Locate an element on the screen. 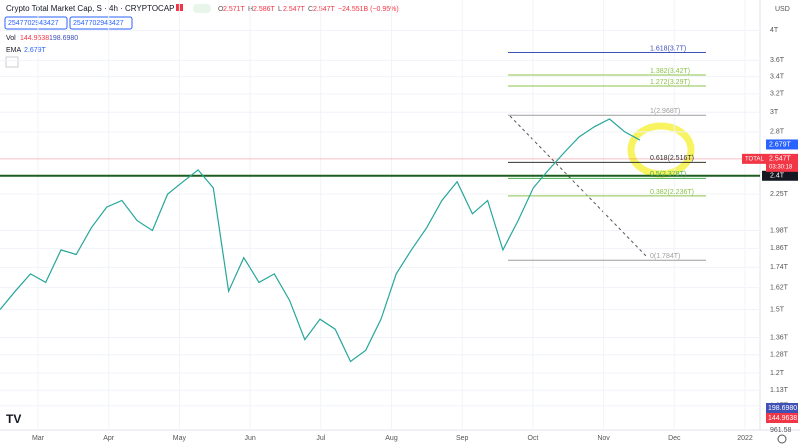 The width and height of the screenshot is (800, 448). change: −24.551B (−0.95%) is located at coordinates (368, 9).